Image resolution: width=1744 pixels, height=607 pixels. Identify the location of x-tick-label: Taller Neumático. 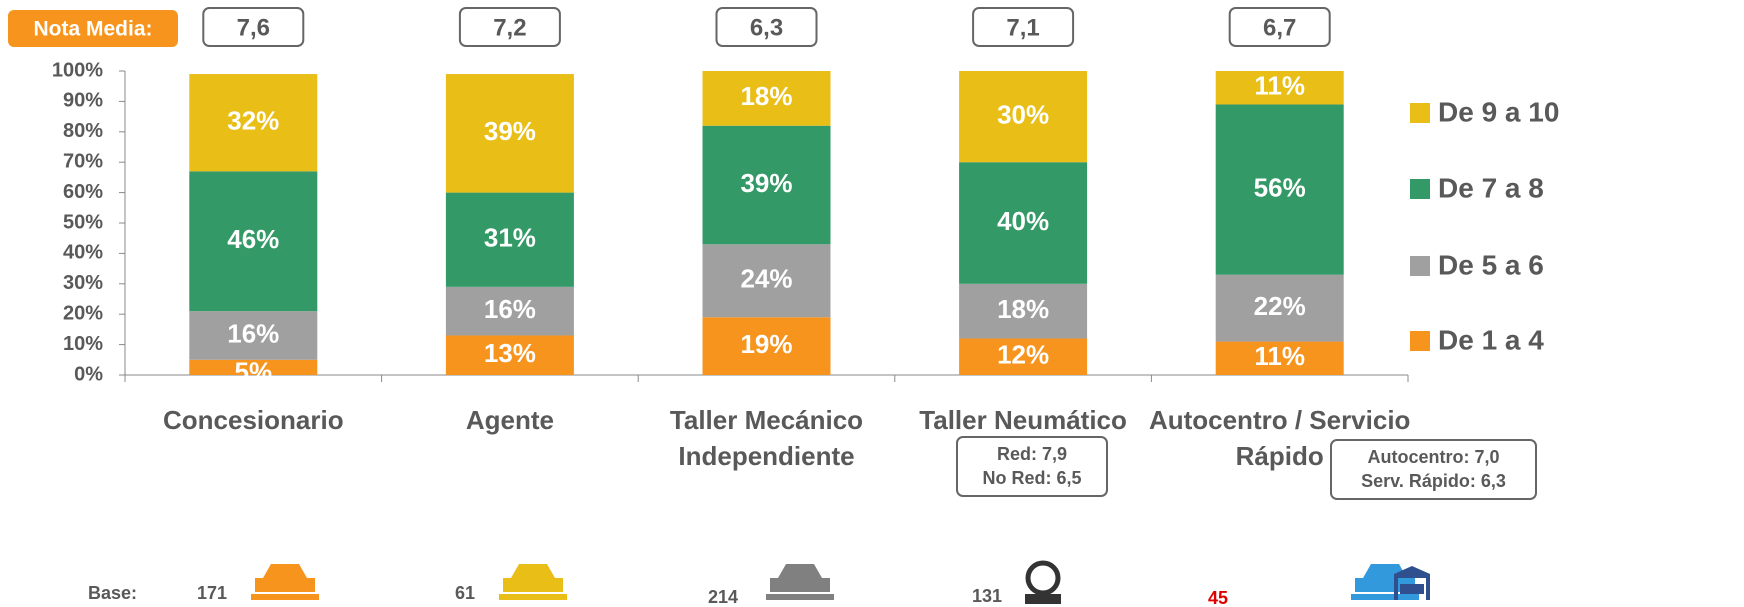
(1023, 420).